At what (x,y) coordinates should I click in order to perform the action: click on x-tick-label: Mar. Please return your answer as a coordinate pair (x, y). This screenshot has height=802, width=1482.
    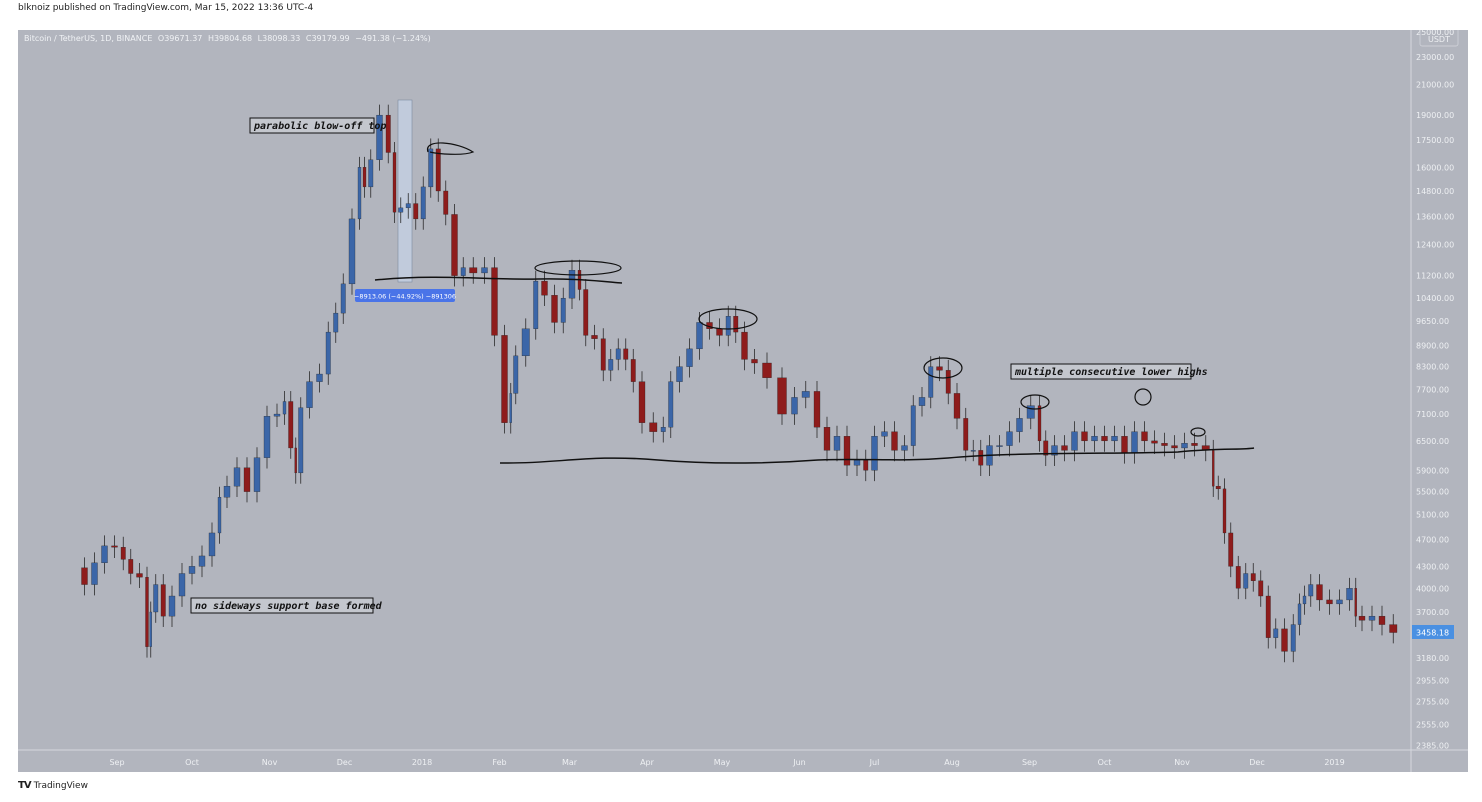
    Looking at the image, I should click on (570, 762).